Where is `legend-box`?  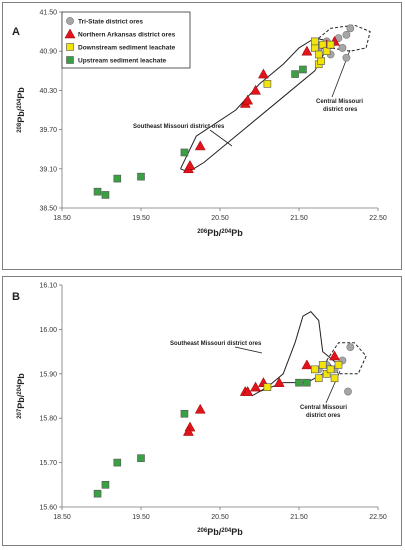
legend-box is located at coordinates (126, 40).